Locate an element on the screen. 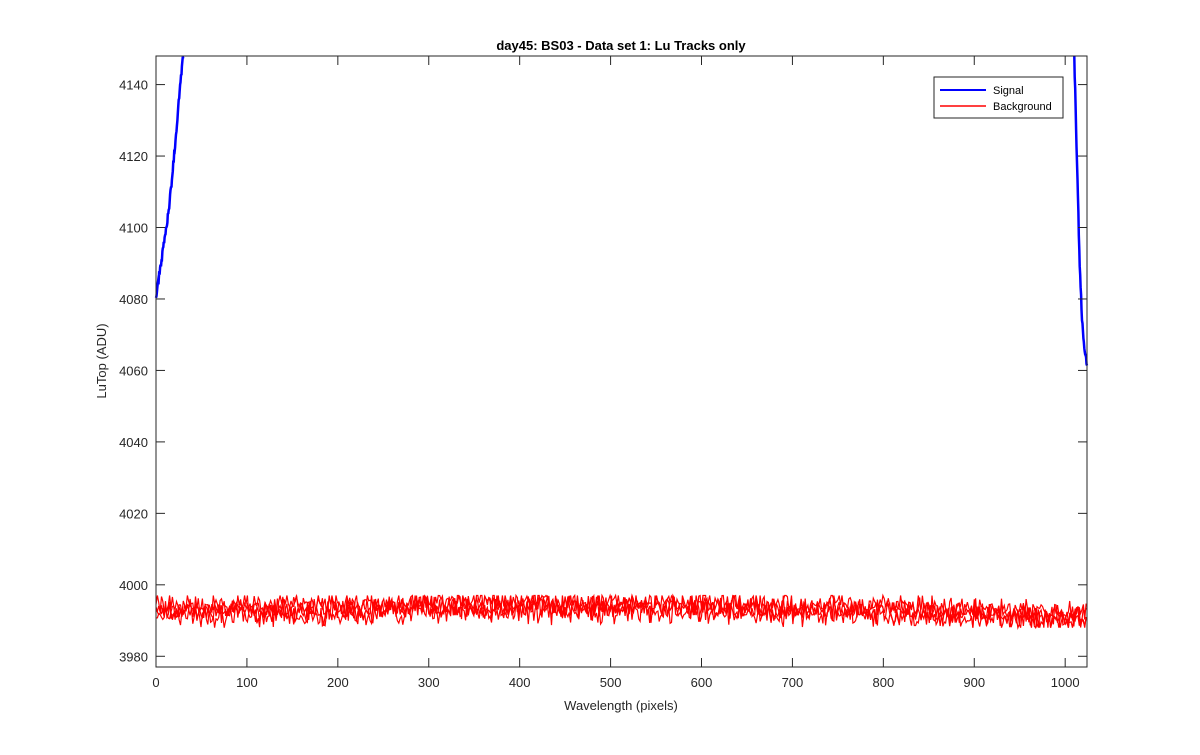 The width and height of the screenshot is (1200, 755). x-tick-label: 0 is located at coordinates (155, 682).